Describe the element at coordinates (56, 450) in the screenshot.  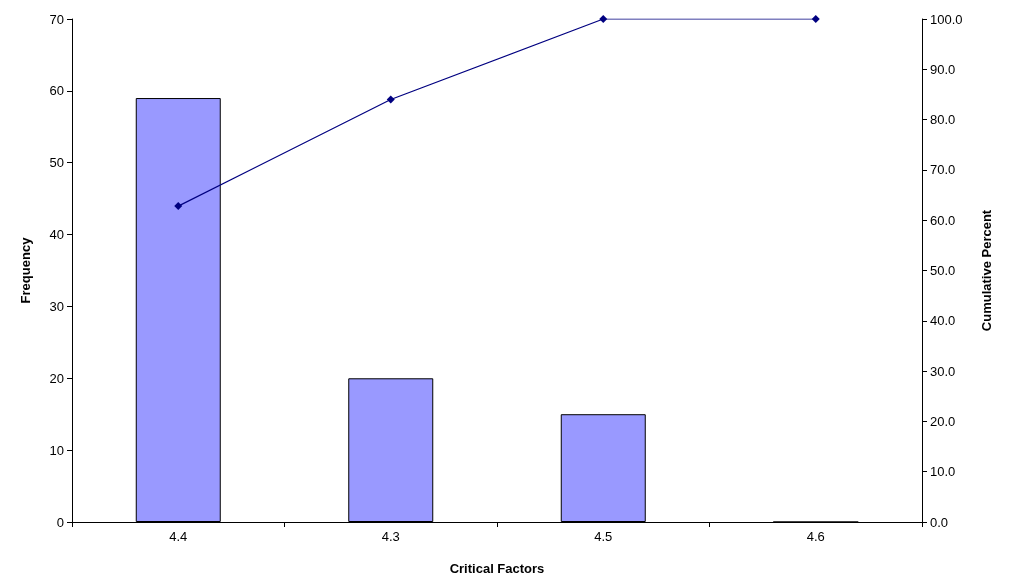
I see `y-tick-label: 10` at that location.